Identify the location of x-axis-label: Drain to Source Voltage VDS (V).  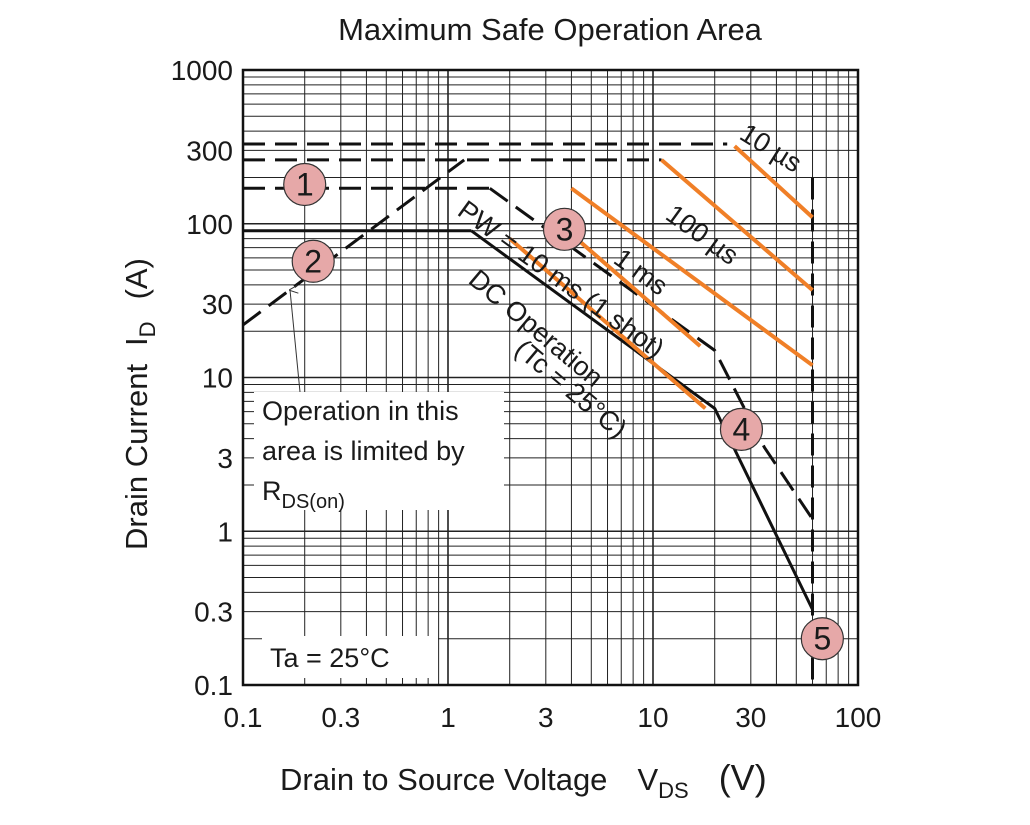
(523, 780).